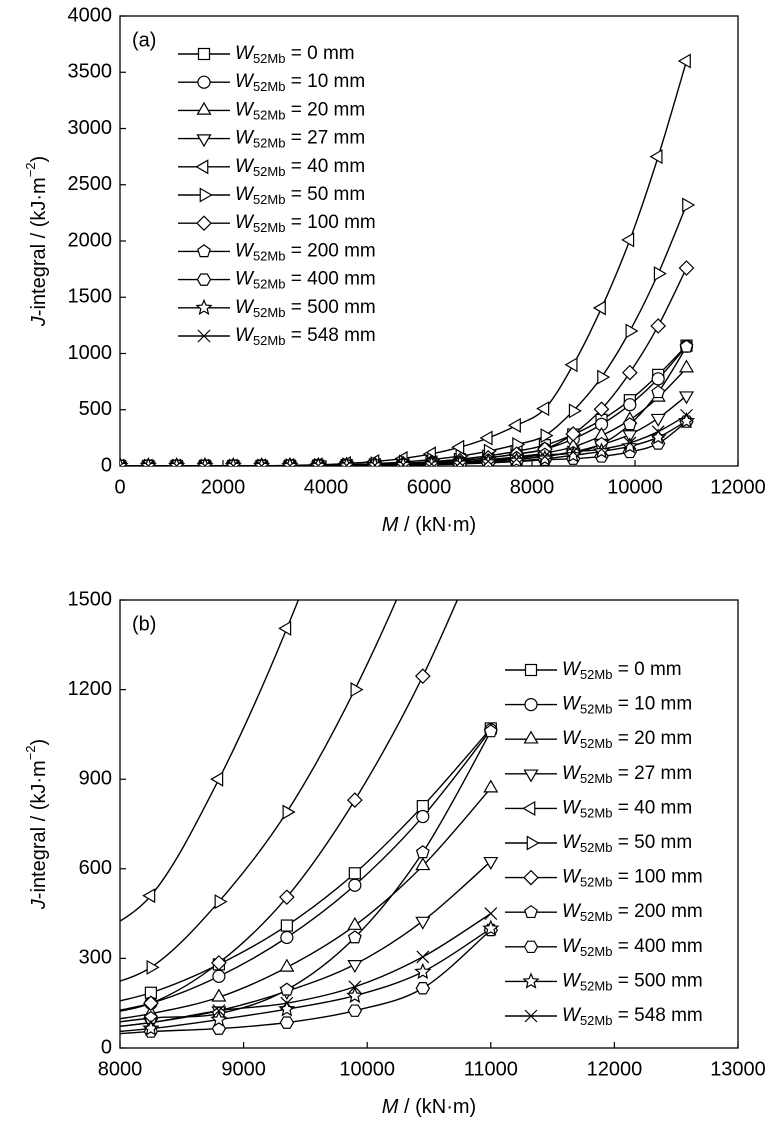 The image size is (768, 1131). What do you see at coordinates (120, 1069) in the screenshot?
I see `x-tick-label: 8000` at bounding box center [120, 1069].